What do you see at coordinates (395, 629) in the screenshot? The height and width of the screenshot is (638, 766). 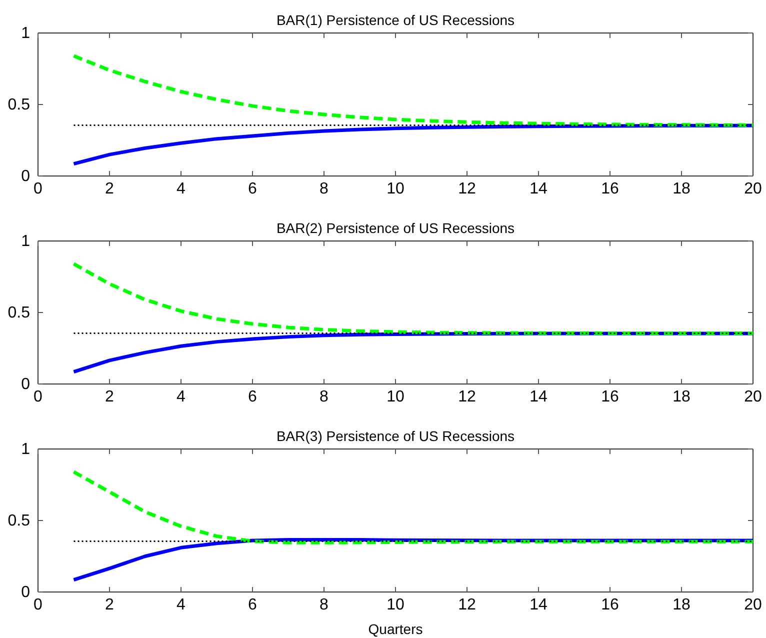 I see `x-axis-title: Quarters` at bounding box center [395, 629].